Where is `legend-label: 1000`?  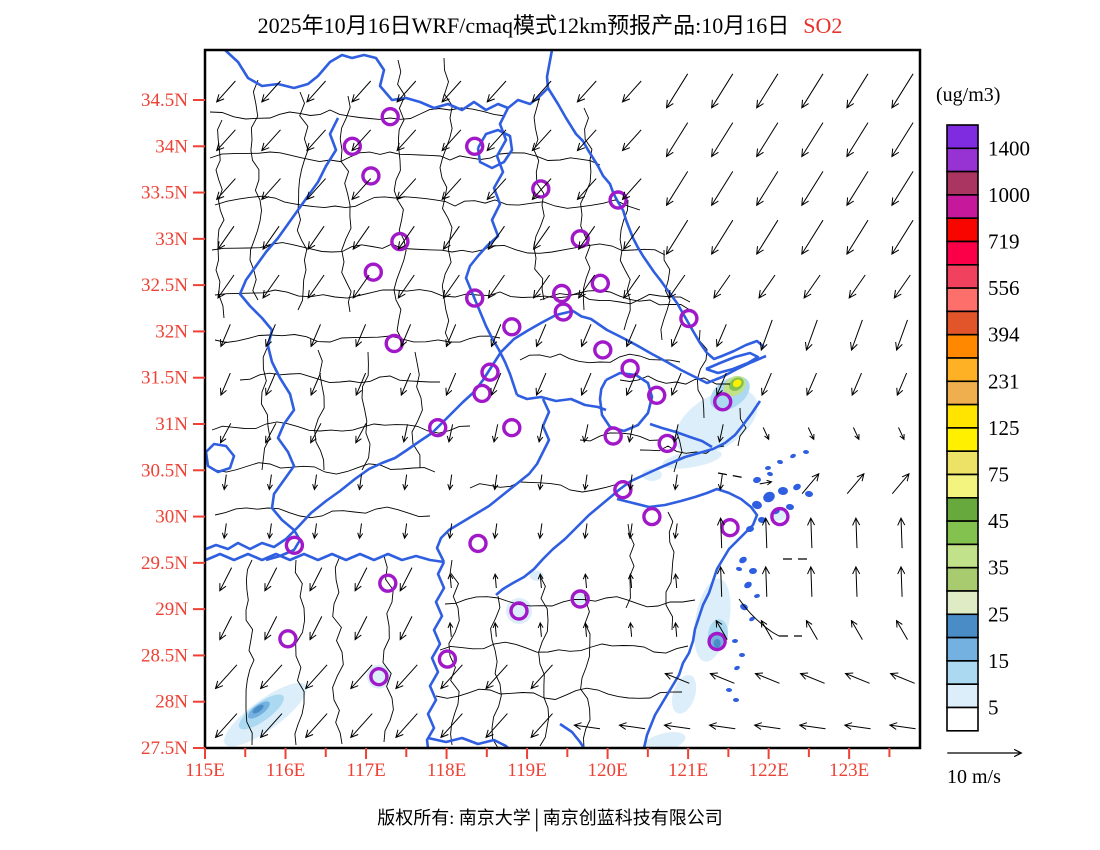 legend-label: 1000 is located at coordinates (1009, 195).